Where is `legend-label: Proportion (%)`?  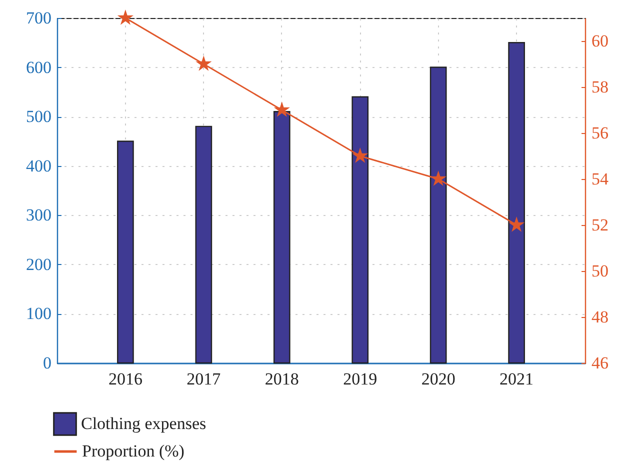 legend-label: Proportion (%) is located at coordinates (133, 451).